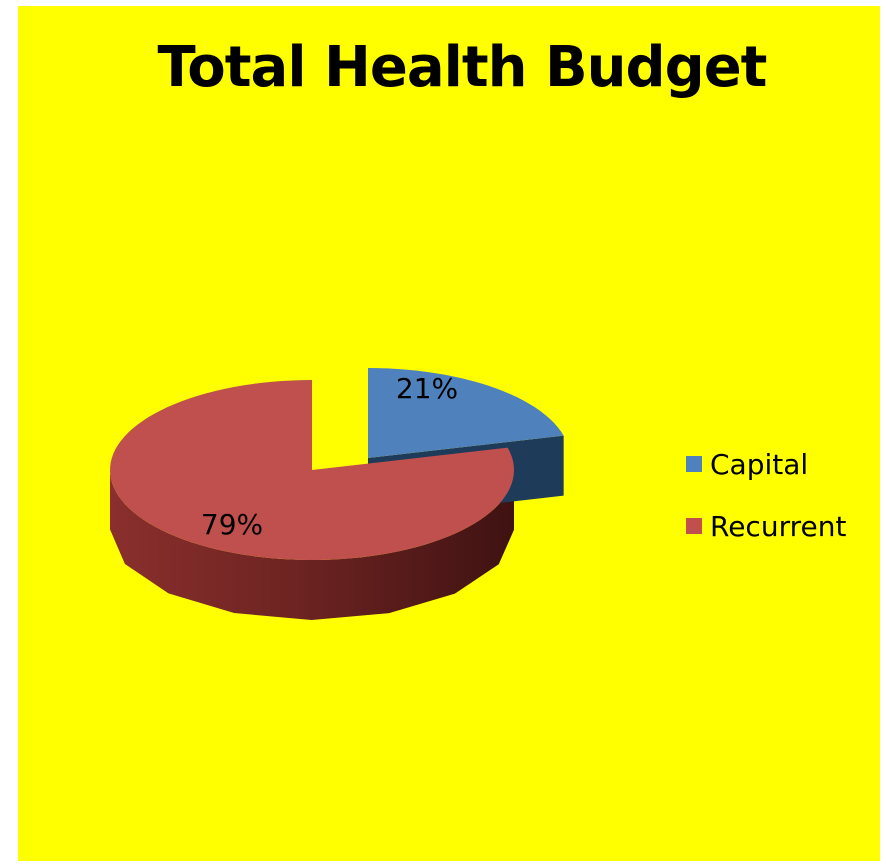  What do you see at coordinates (694, 526) in the screenshot?
I see `legend-swatch-recurrent` at bounding box center [694, 526].